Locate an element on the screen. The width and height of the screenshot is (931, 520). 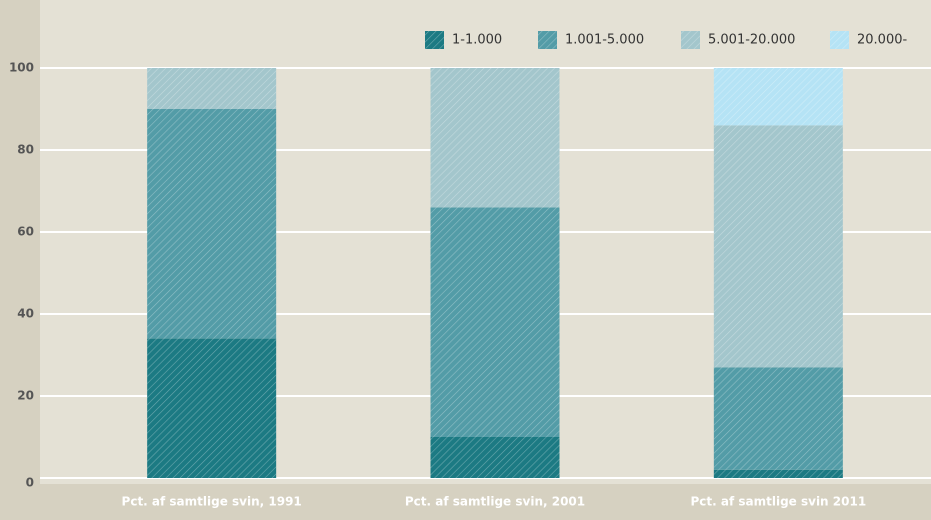
y-tick-label: 80 is located at coordinates (25, 150).